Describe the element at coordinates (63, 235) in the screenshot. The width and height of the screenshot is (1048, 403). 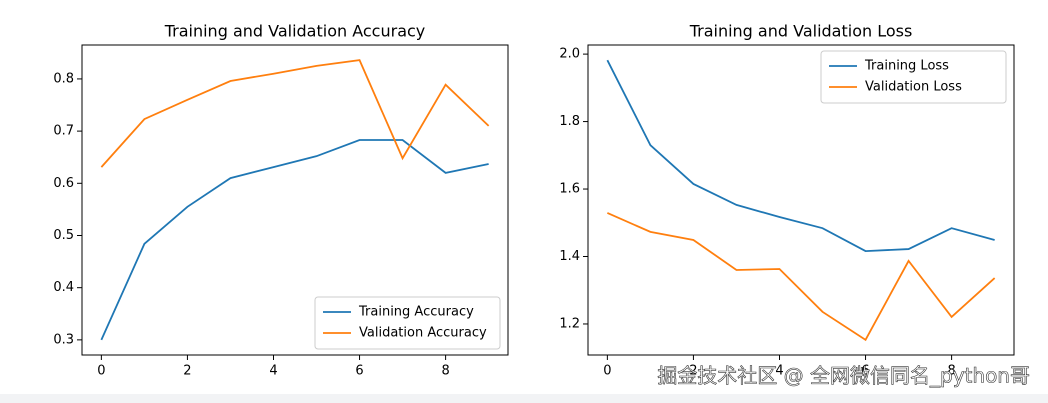
I see `y-tick-label: 0.5` at that location.